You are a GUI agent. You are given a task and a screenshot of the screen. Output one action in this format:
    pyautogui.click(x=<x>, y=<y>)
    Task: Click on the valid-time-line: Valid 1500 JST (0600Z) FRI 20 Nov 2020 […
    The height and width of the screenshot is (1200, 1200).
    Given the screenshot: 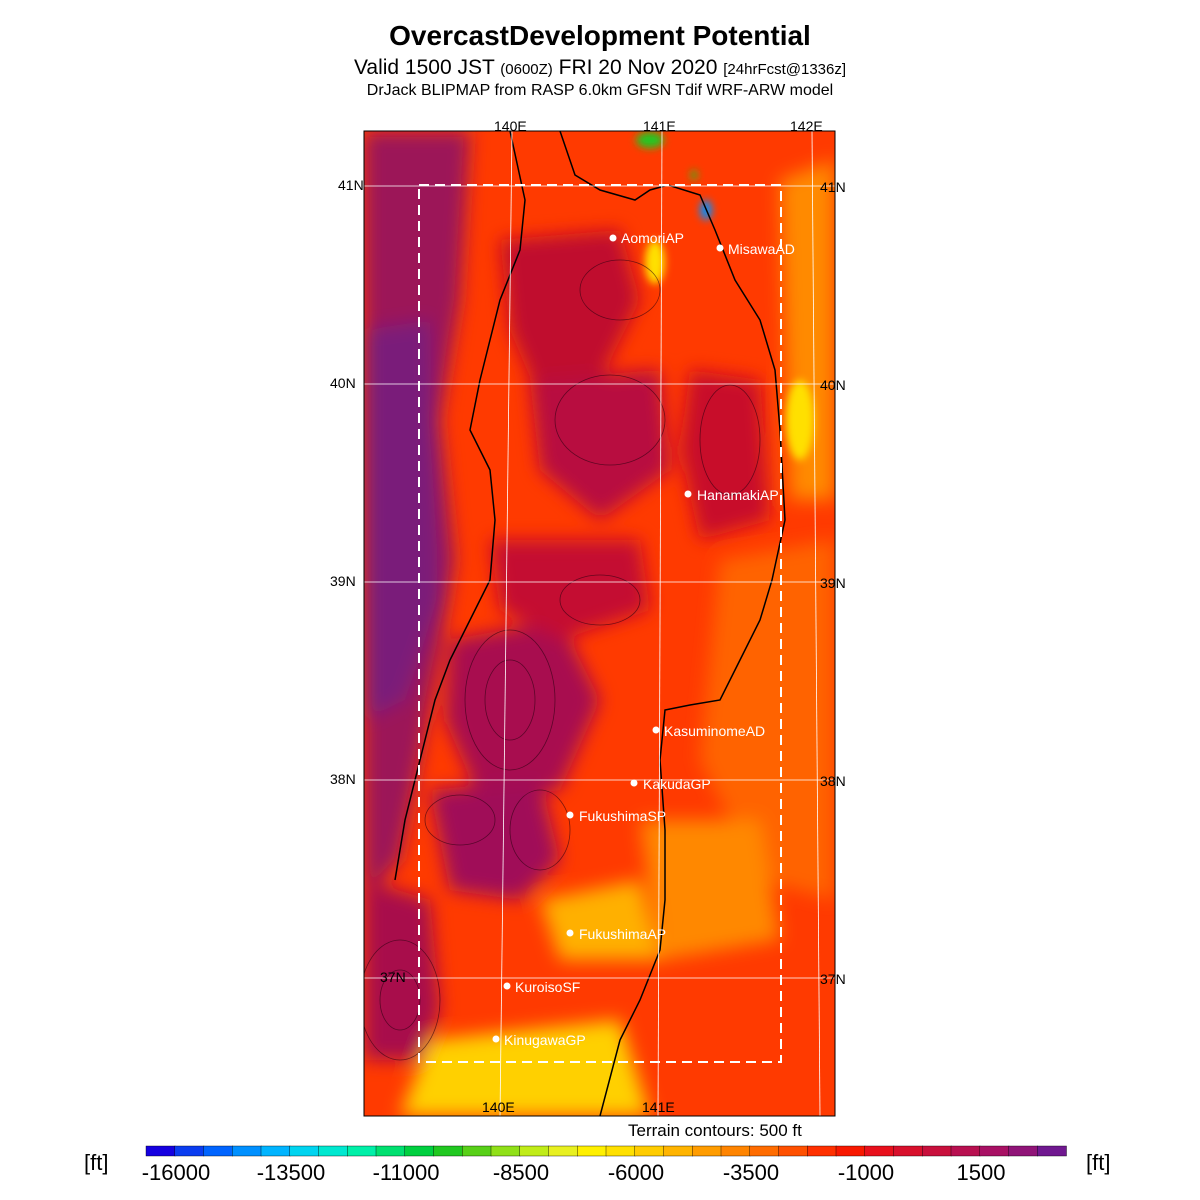 What is the action you would take?
    pyautogui.click(x=600, y=68)
    